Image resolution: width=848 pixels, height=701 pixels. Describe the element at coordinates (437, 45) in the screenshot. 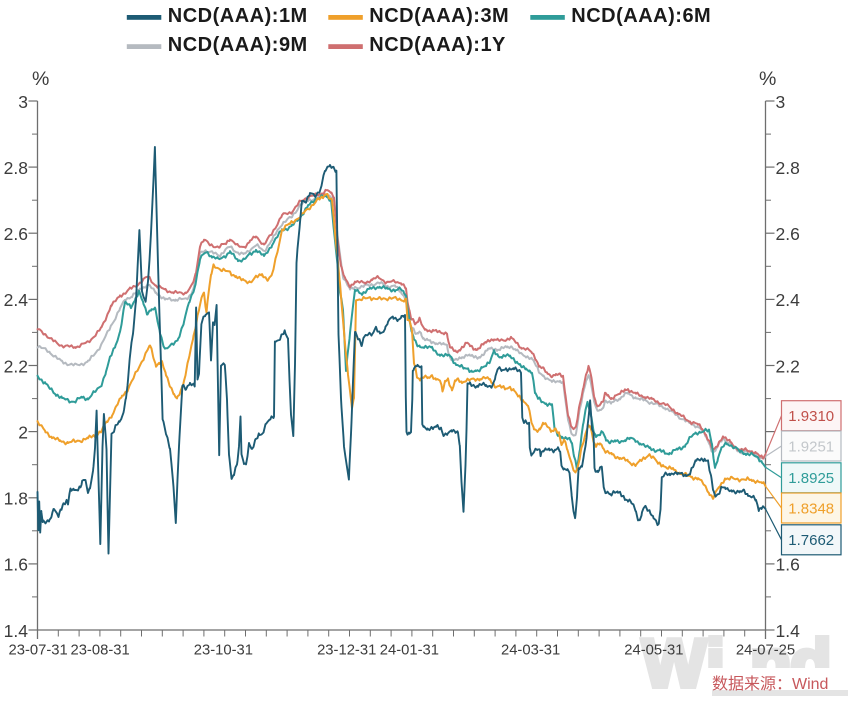

I see `svg-text: NCD(AAA):1Y` at that location.